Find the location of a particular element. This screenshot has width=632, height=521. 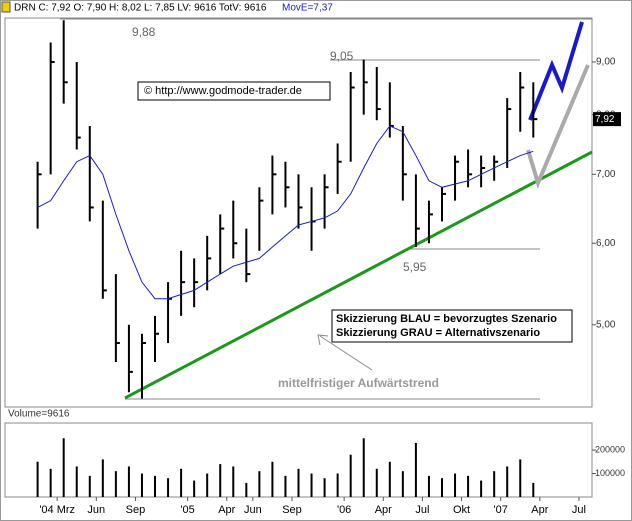

y-tick-label: 200000 is located at coordinates (610, 449).